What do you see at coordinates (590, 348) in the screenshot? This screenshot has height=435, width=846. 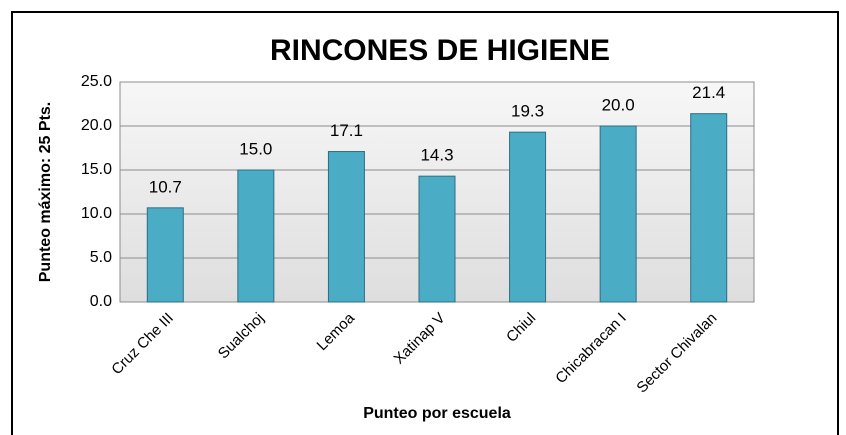 I see `x-tick-label: Chicabracan I` at bounding box center [590, 348].